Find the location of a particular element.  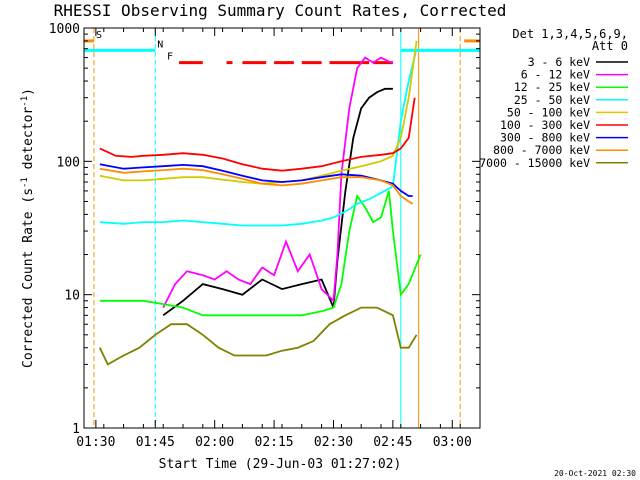

legend-entry-label: 12 - 25 keV is located at coordinates (552, 87).